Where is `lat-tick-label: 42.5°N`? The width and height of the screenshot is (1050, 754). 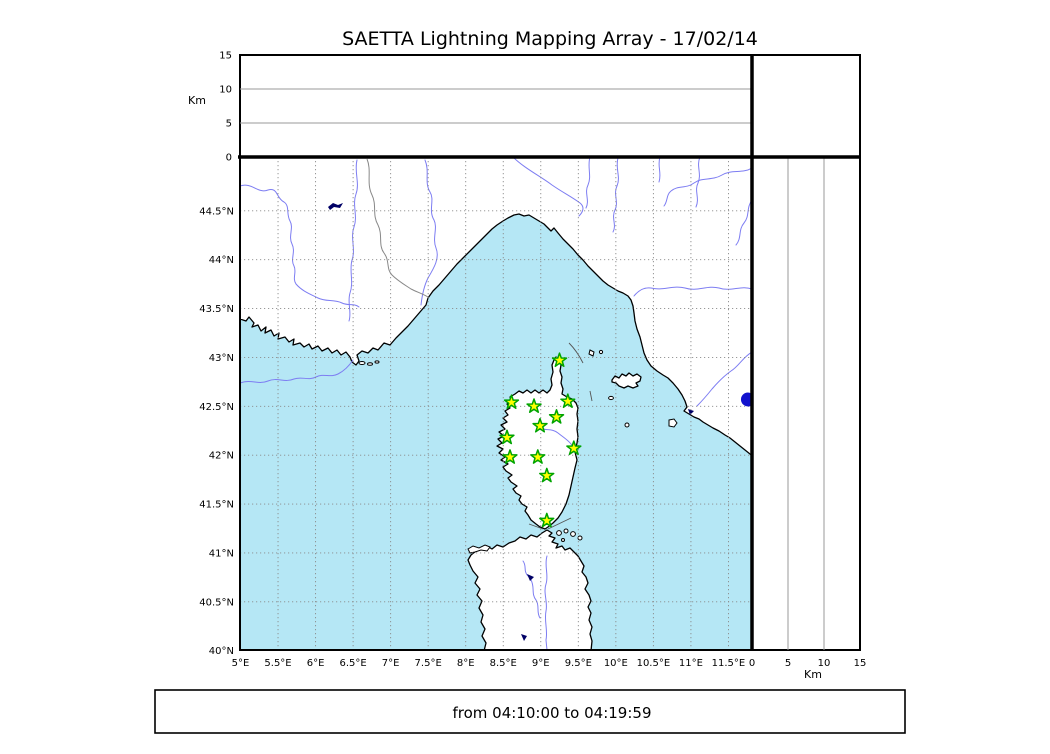 lat-tick-label: 42.5°N is located at coordinates (216, 407).